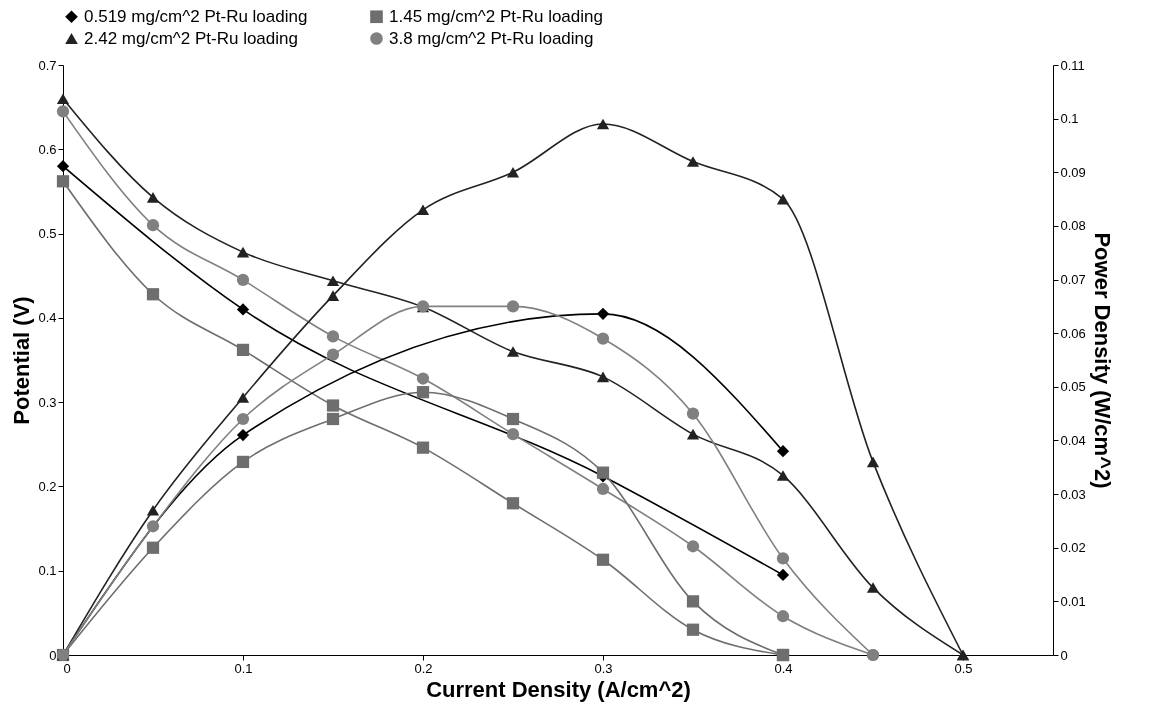 The height and width of the screenshot is (702, 1175). Describe the element at coordinates (47, 65) in the screenshot. I see `y-tick-label: 0.7` at that location.